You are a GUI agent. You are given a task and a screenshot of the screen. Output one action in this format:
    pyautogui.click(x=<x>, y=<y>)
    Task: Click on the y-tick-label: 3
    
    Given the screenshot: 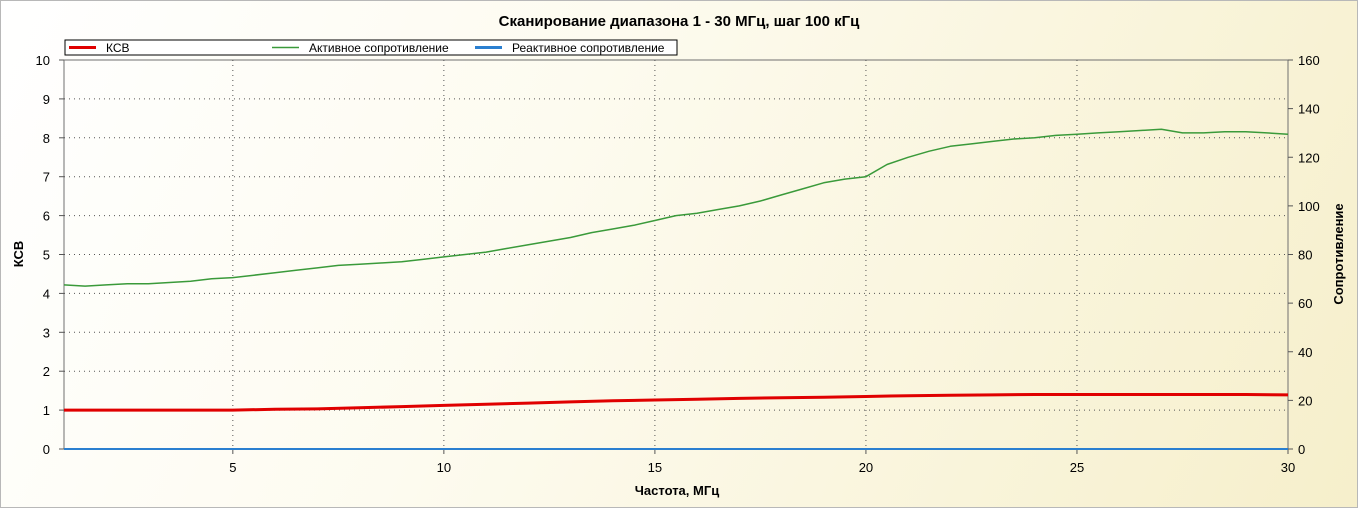 What is the action you would take?
    pyautogui.click(x=46, y=332)
    